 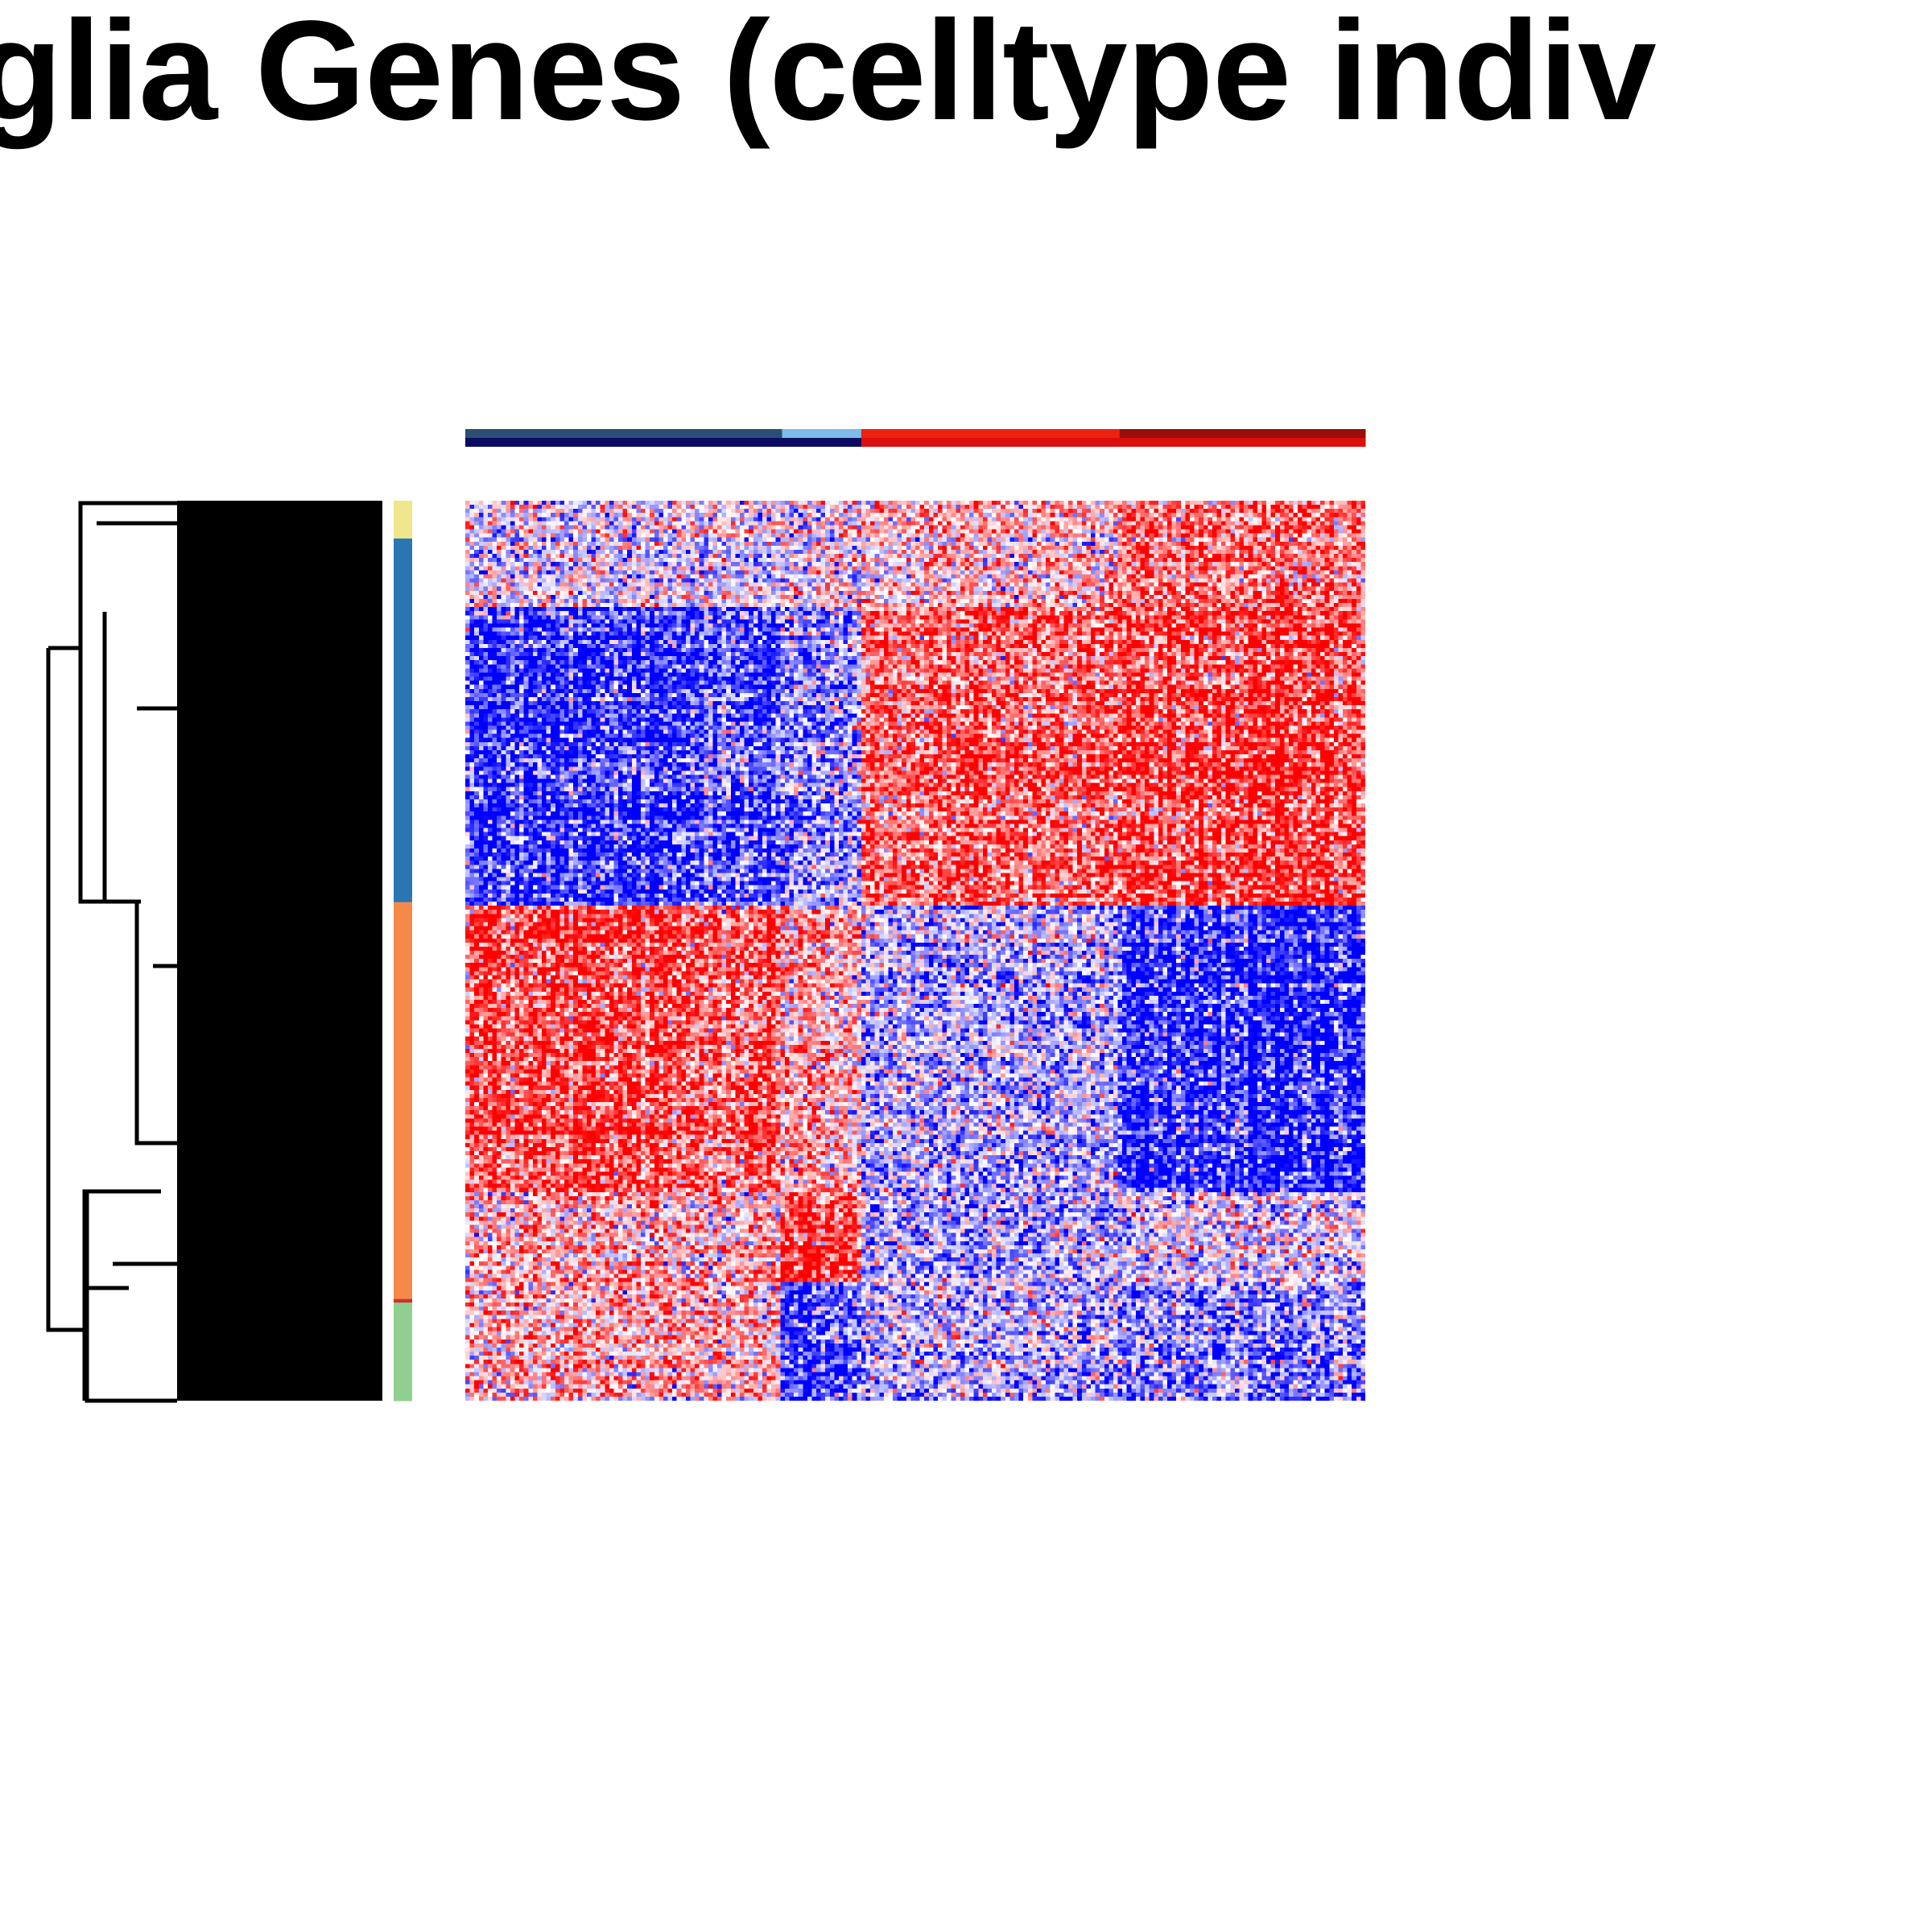 I want to click on chart-title-text: glia Genes (celltype indiv, so click(x=828, y=75).